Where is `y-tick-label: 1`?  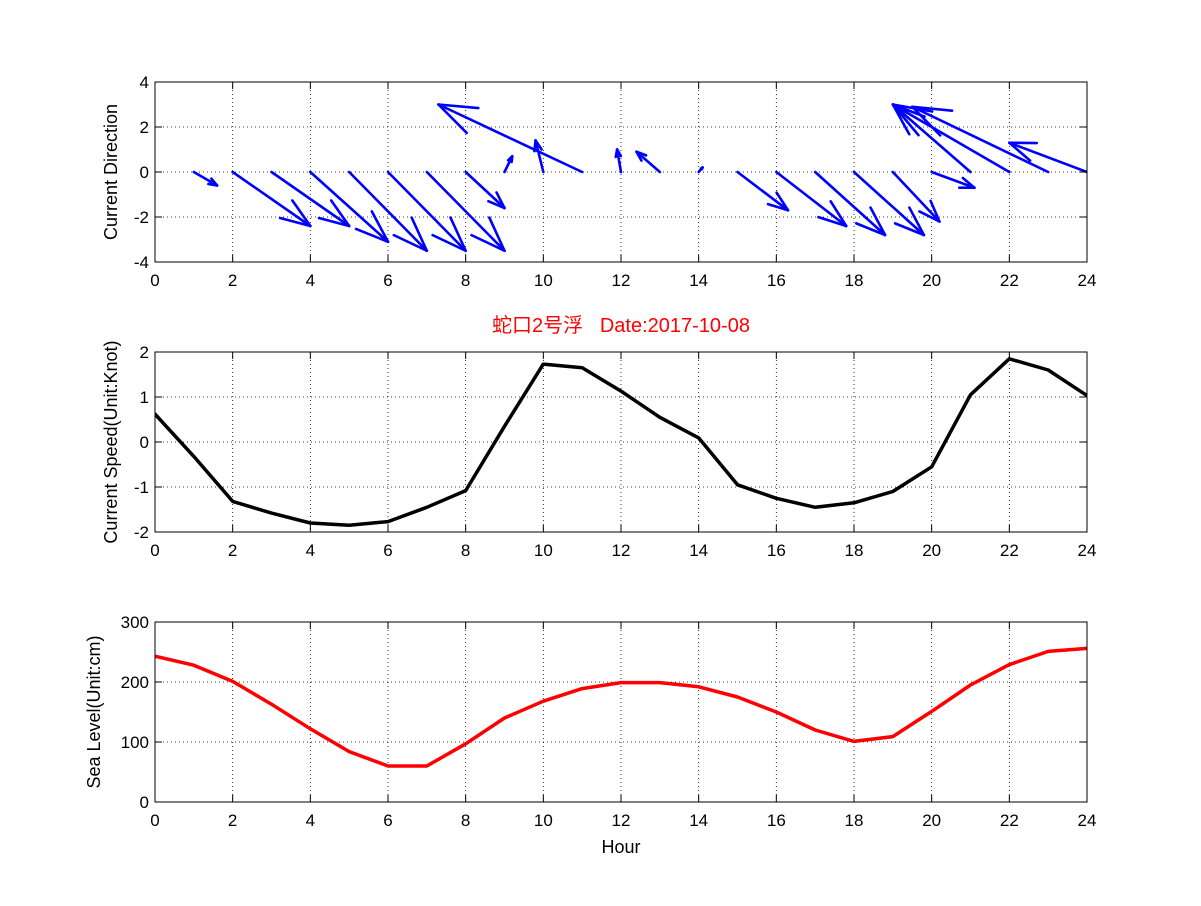 y-tick-label: 1 is located at coordinates (144, 397).